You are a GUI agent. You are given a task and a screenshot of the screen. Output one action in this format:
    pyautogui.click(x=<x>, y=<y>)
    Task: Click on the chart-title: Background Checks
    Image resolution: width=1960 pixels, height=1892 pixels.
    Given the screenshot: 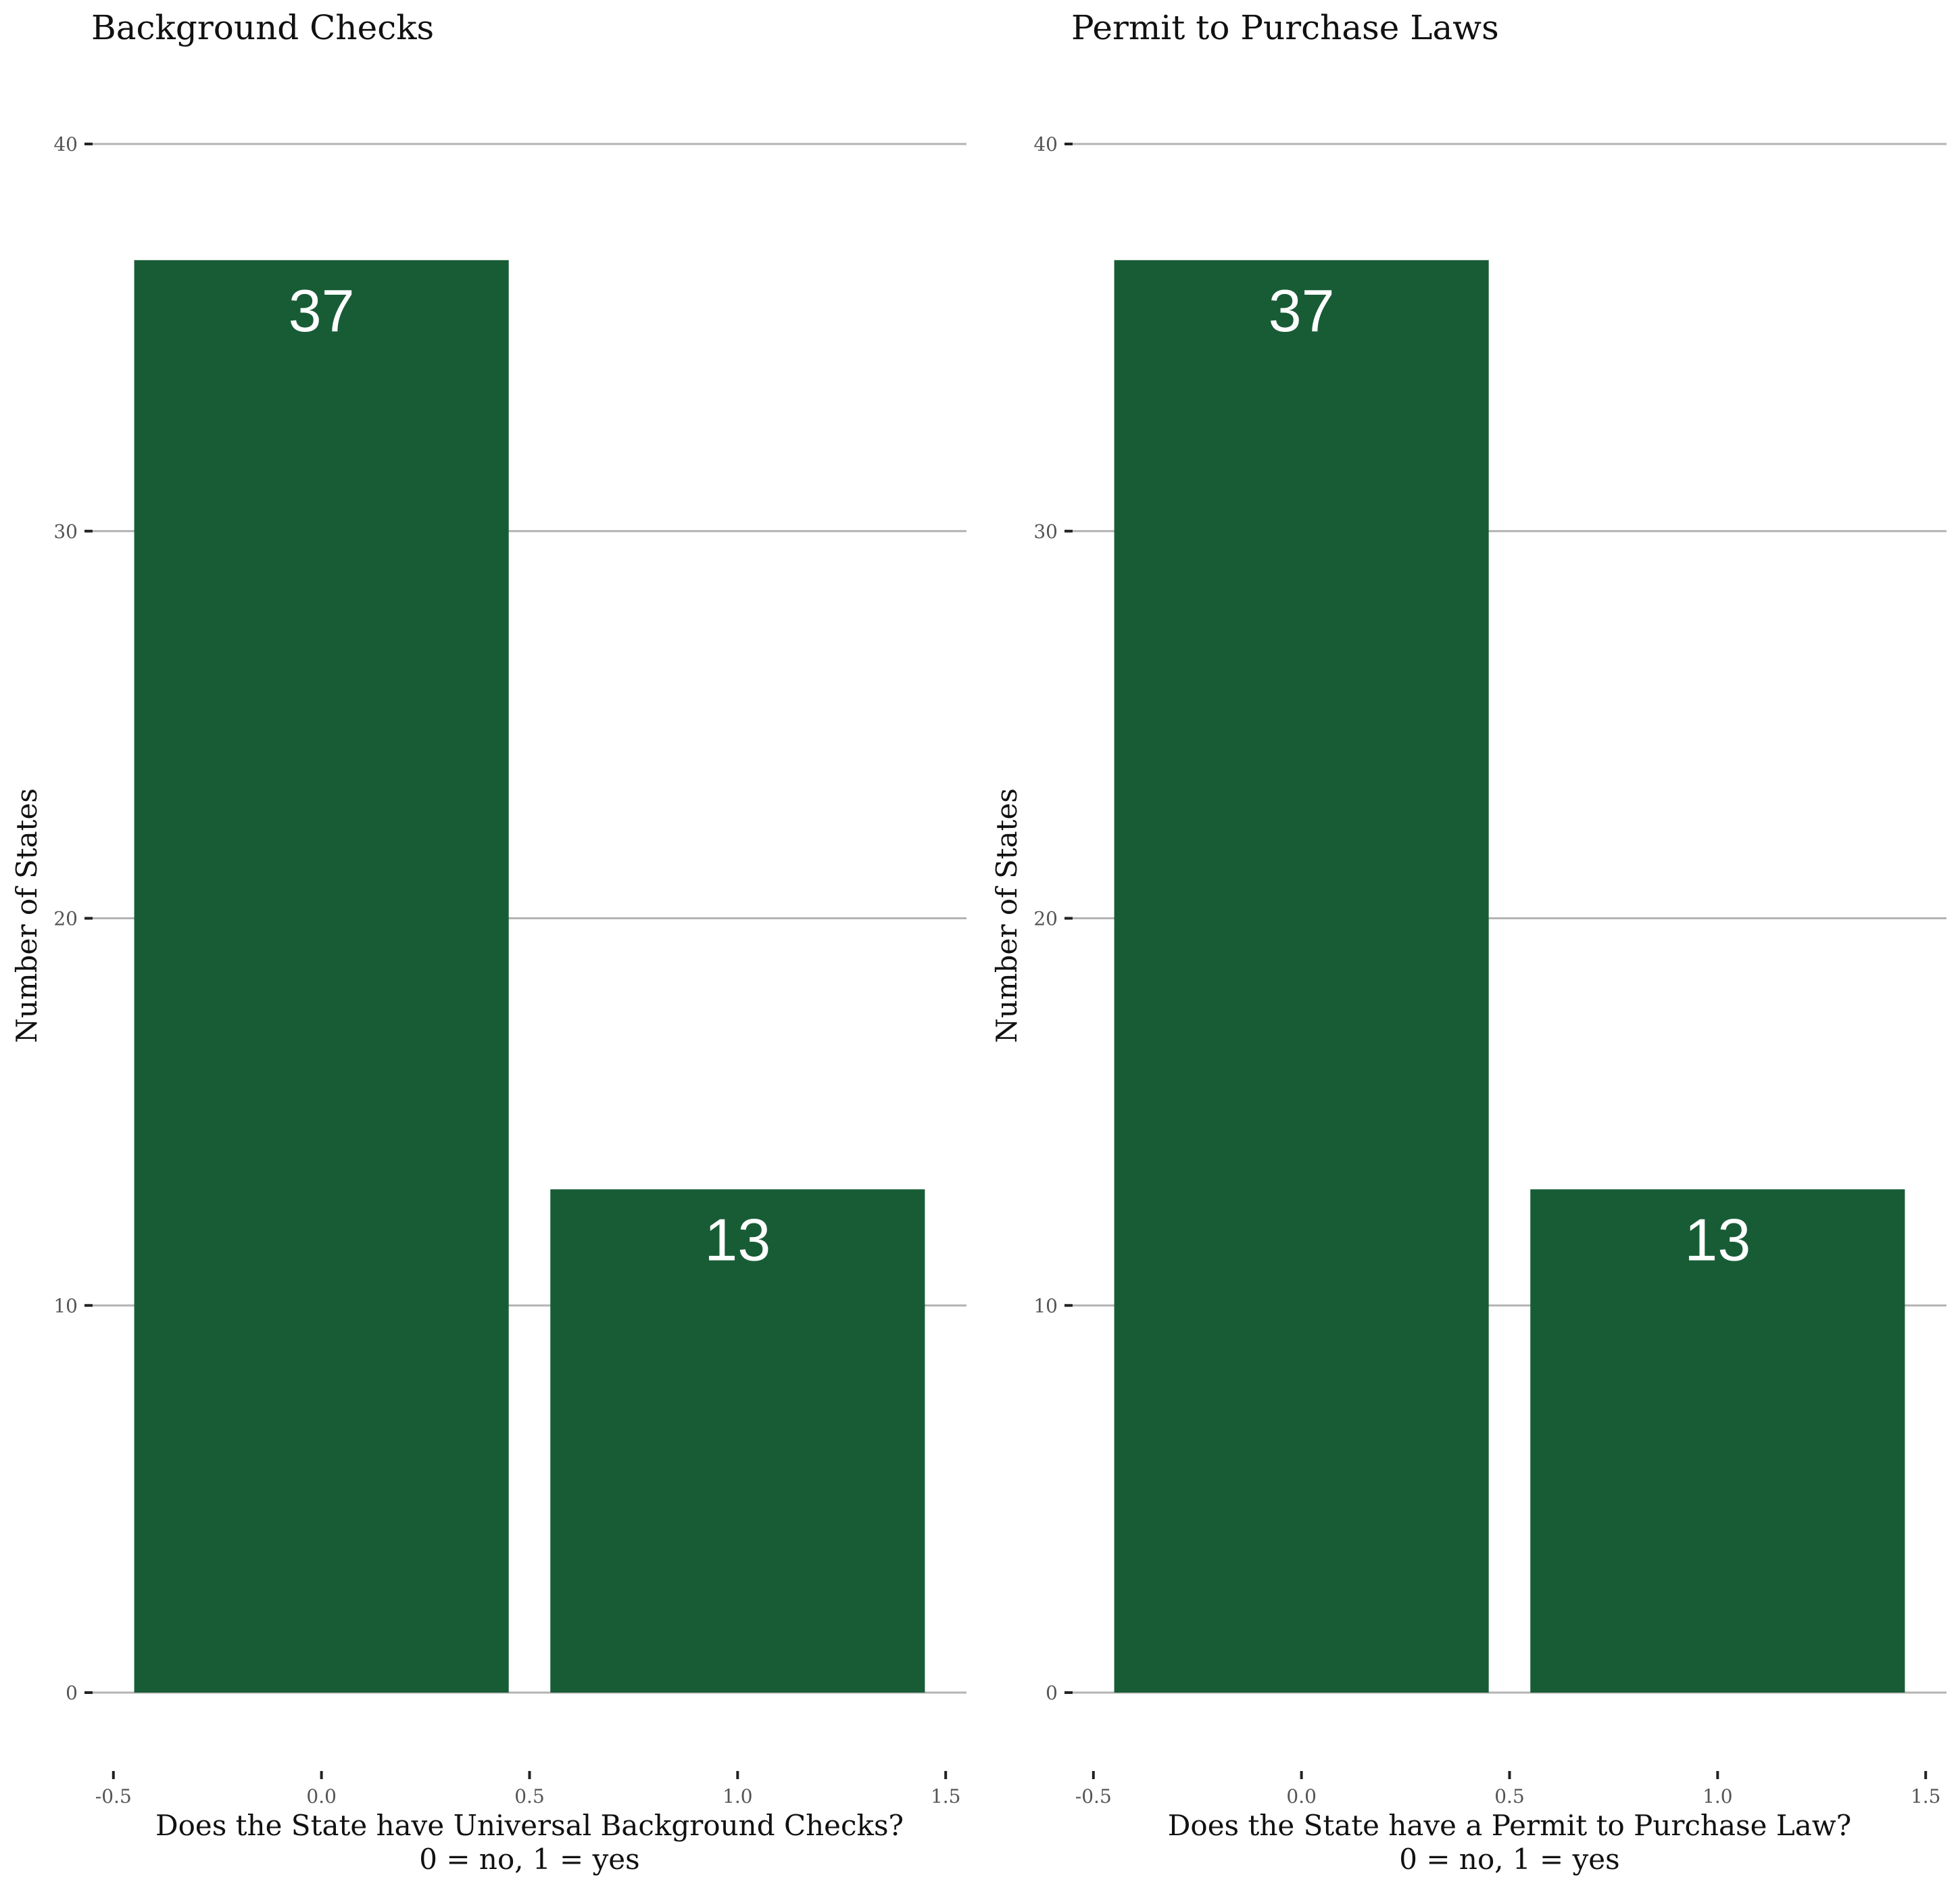 What is the action you would take?
    pyautogui.click(x=262, y=27)
    